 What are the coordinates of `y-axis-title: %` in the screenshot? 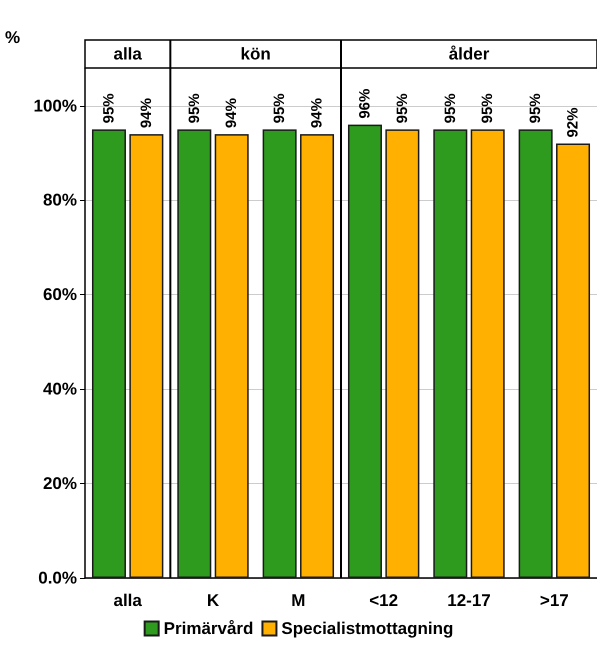 It's located at (12, 37).